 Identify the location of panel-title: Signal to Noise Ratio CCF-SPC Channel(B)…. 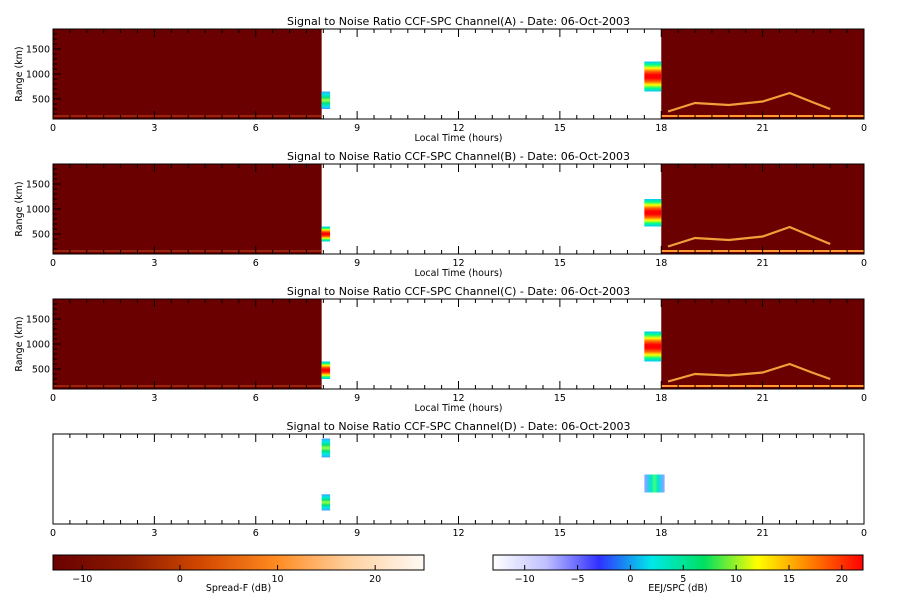
(458, 156).